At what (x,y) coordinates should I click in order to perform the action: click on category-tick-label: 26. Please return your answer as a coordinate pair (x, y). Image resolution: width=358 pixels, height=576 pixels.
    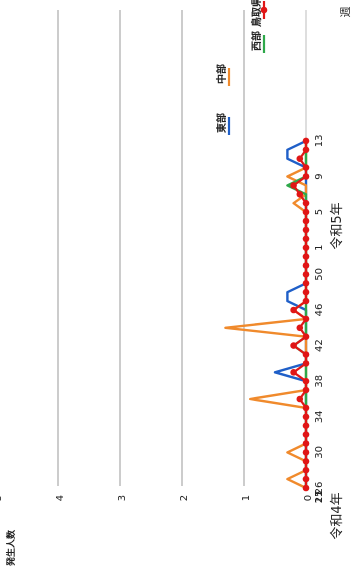
    Looking at the image, I should click on (319, 488).